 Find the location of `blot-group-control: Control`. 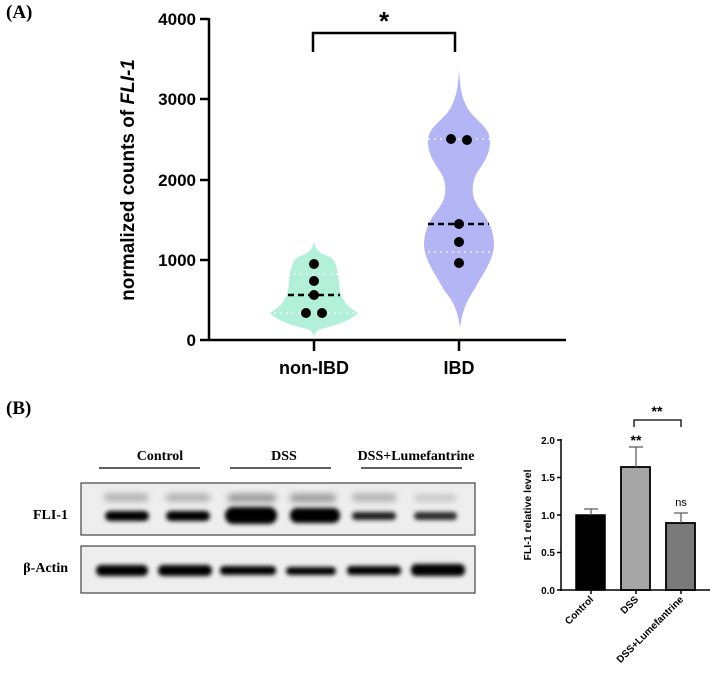

blot-group-control: Control is located at coordinates (160, 456).